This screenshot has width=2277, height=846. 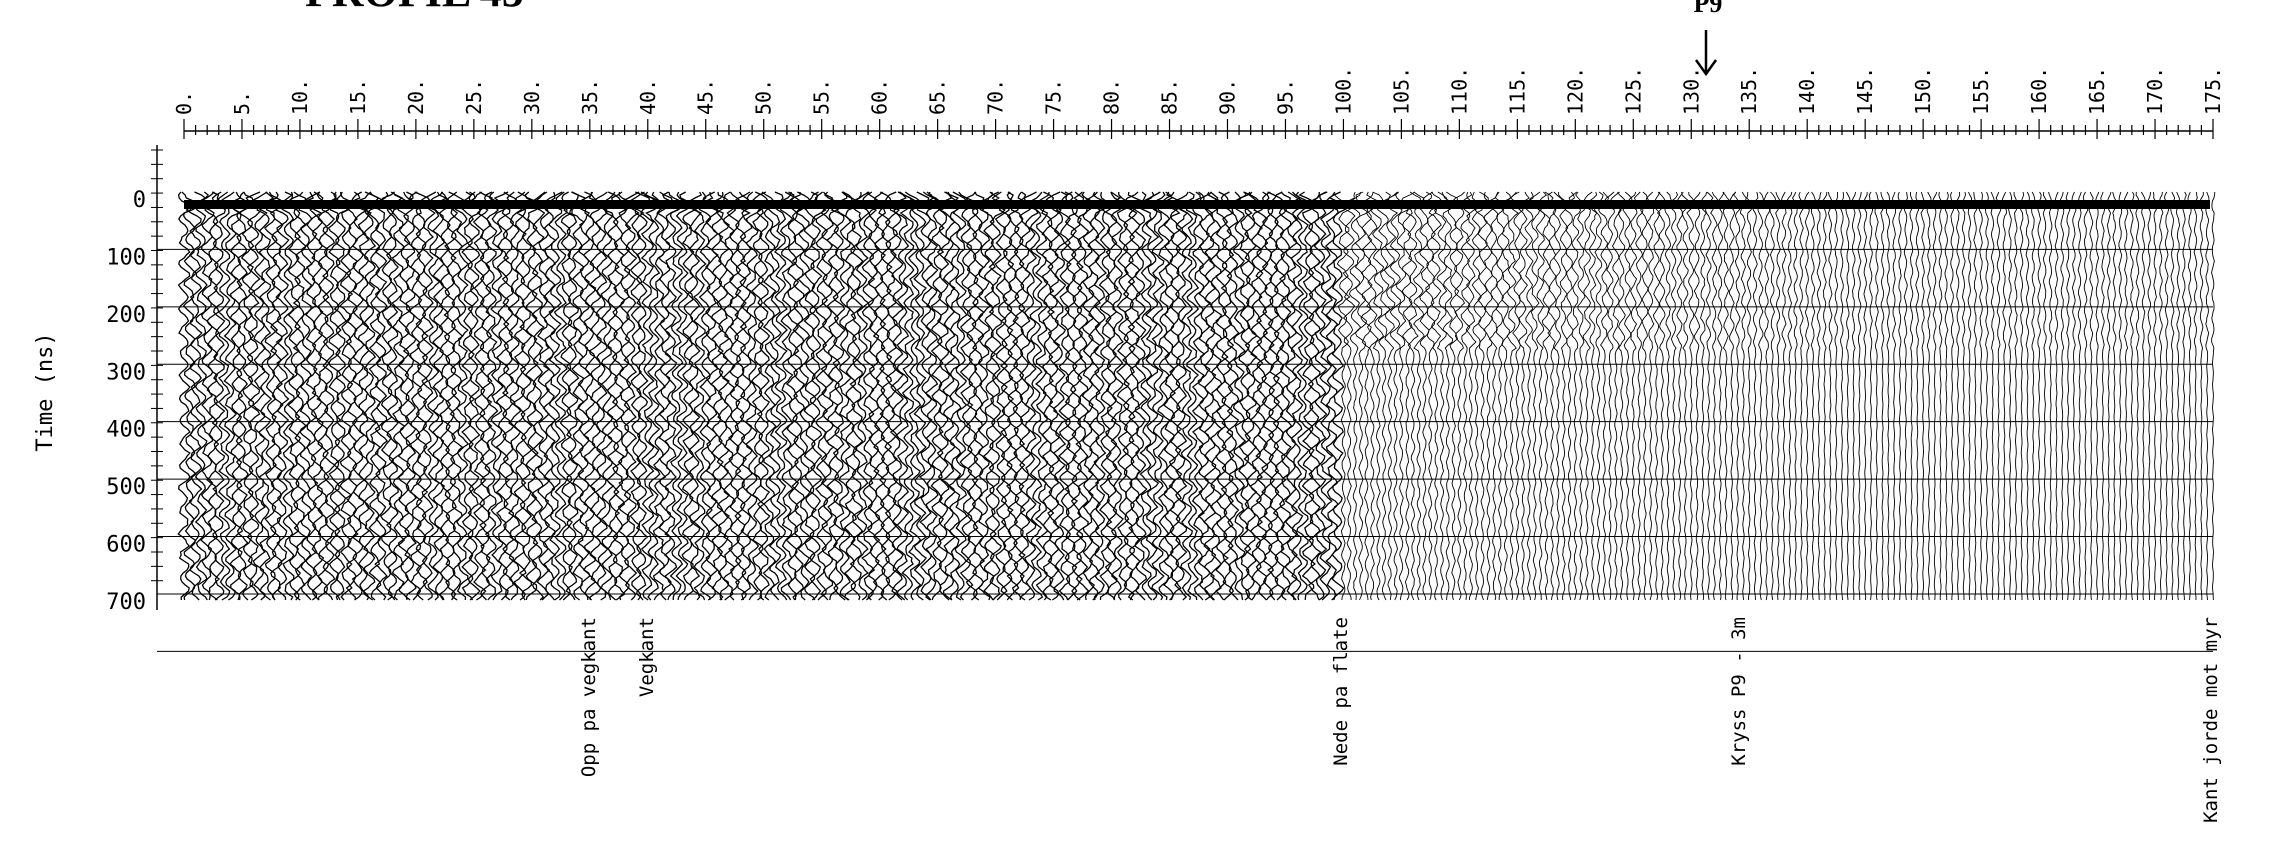 What do you see at coordinates (822, 97) in the screenshot?
I see `x-tick-label: 55.` at bounding box center [822, 97].